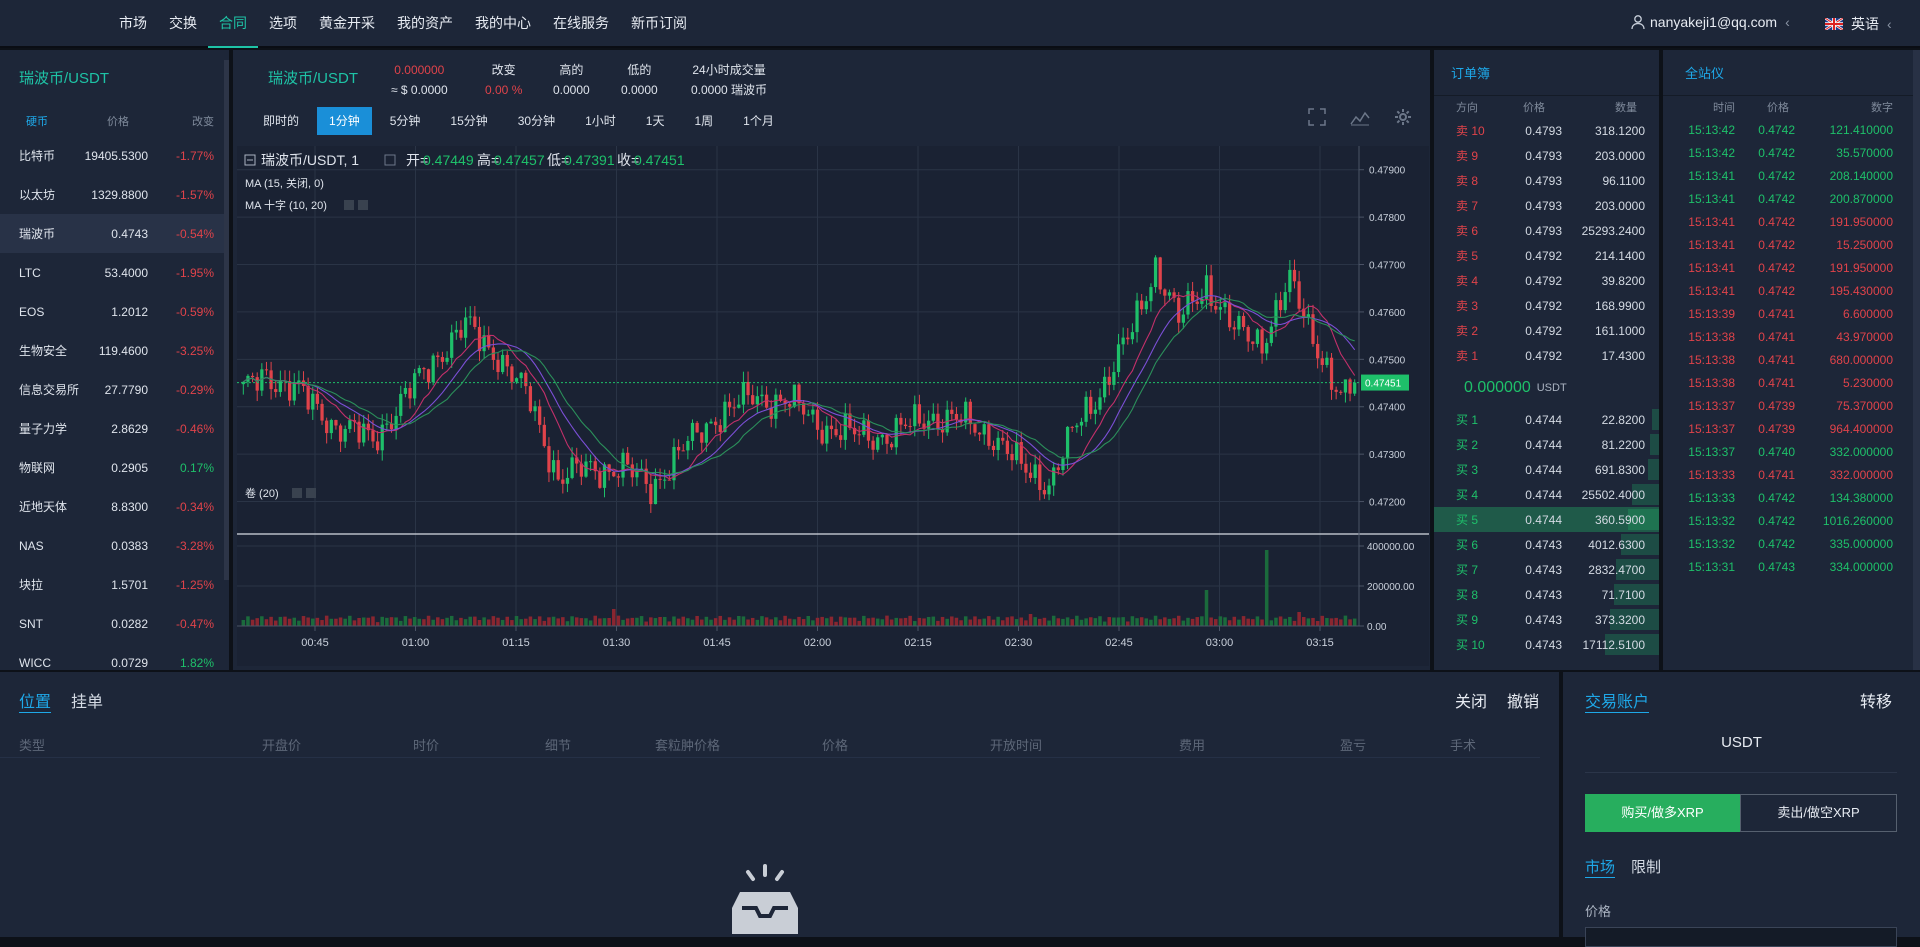 The image size is (1920, 947). Describe the element at coordinates (35, 700) in the screenshot. I see `tab-positions: 位置` at that location.